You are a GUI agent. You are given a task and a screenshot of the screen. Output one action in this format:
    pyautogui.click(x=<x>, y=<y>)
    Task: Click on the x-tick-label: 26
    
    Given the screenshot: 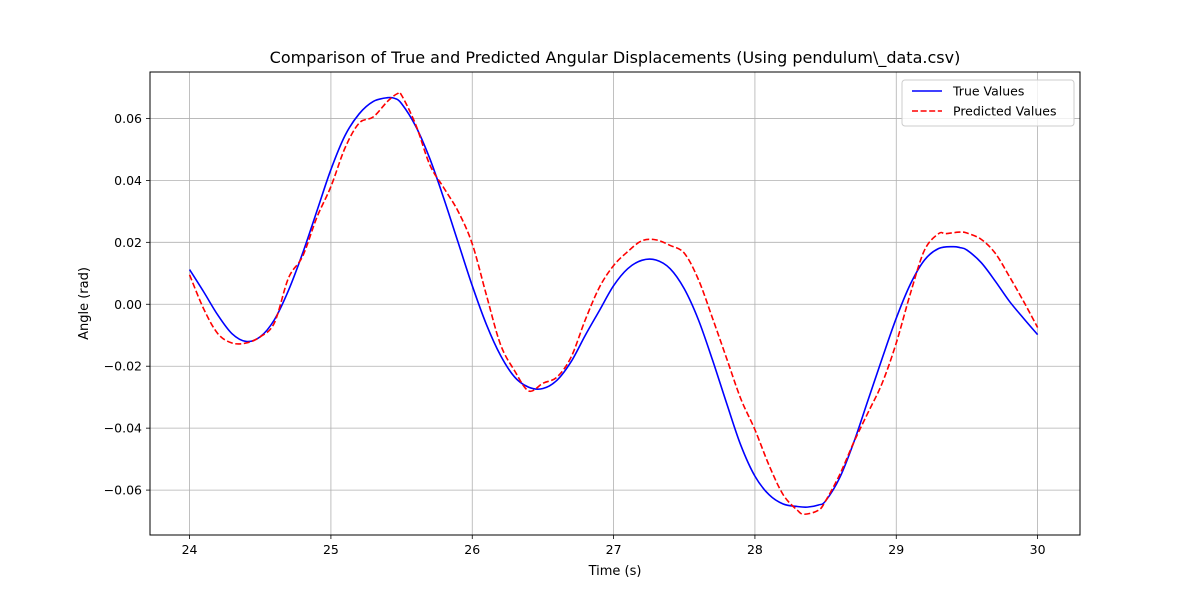 What is the action you would take?
    pyautogui.click(x=472, y=549)
    